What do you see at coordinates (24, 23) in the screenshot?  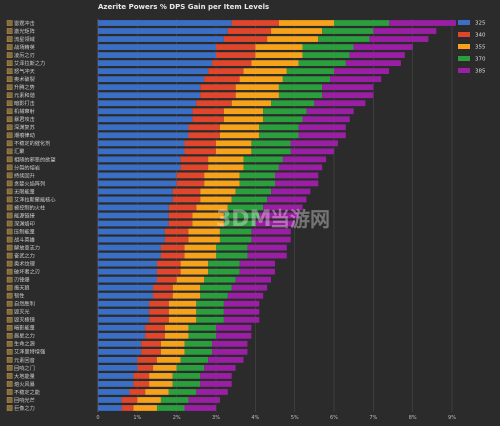 I see `category-label: 雷霆冲击` at bounding box center [24, 23].